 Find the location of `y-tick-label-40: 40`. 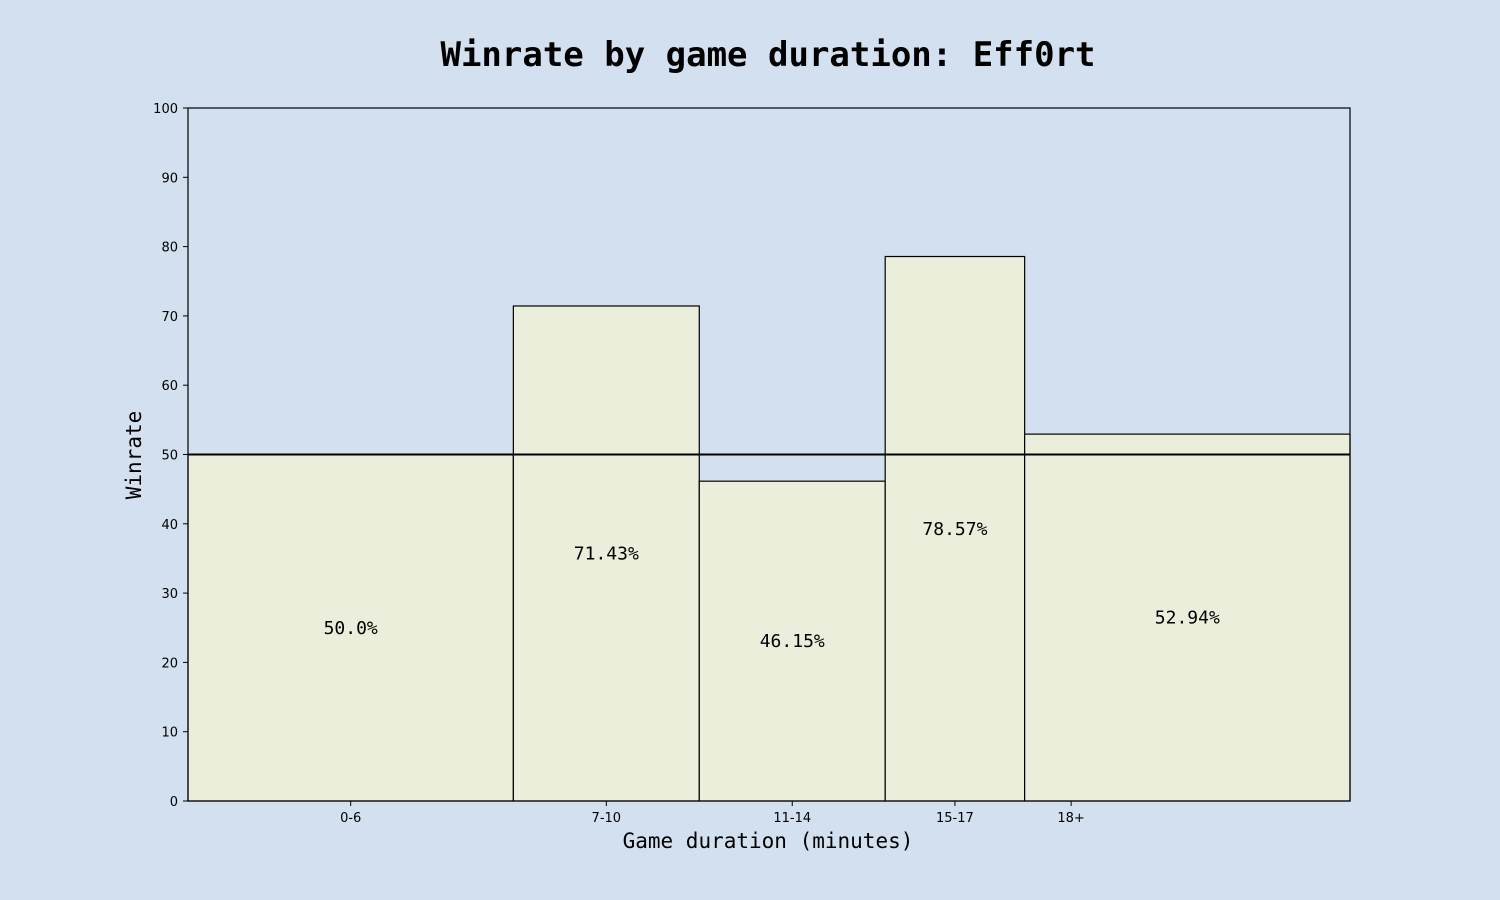

y-tick-label-40: 40 is located at coordinates (169, 525).